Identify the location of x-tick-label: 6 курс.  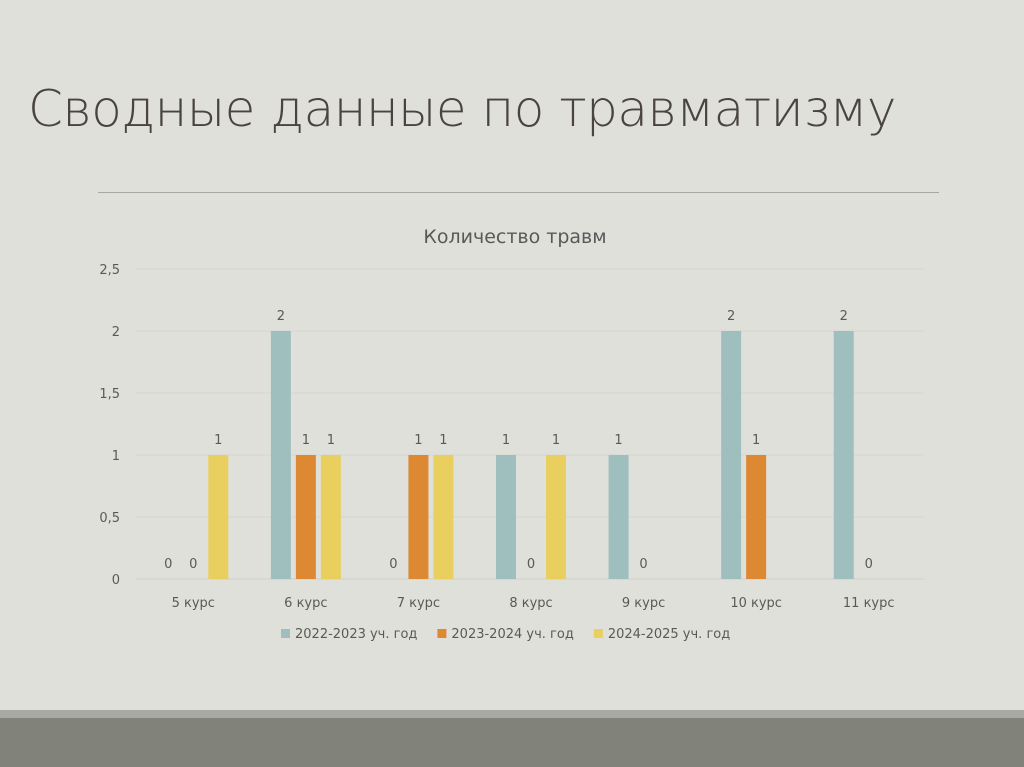
(305, 603).